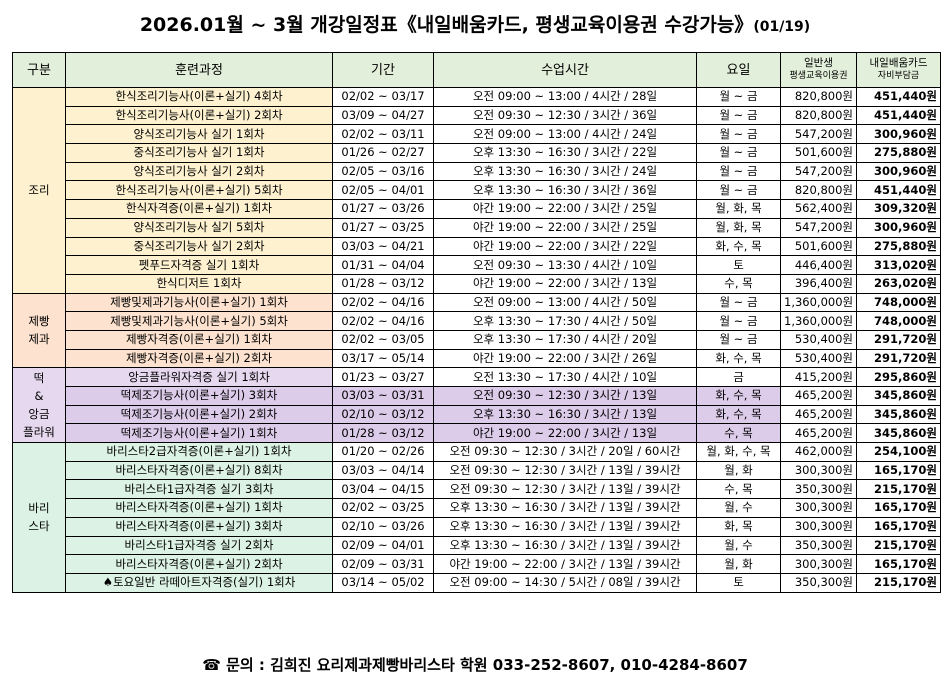  What do you see at coordinates (818, 377) in the screenshot?
I see `regular-fee: 415,200원` at bounding box center [818, 377].